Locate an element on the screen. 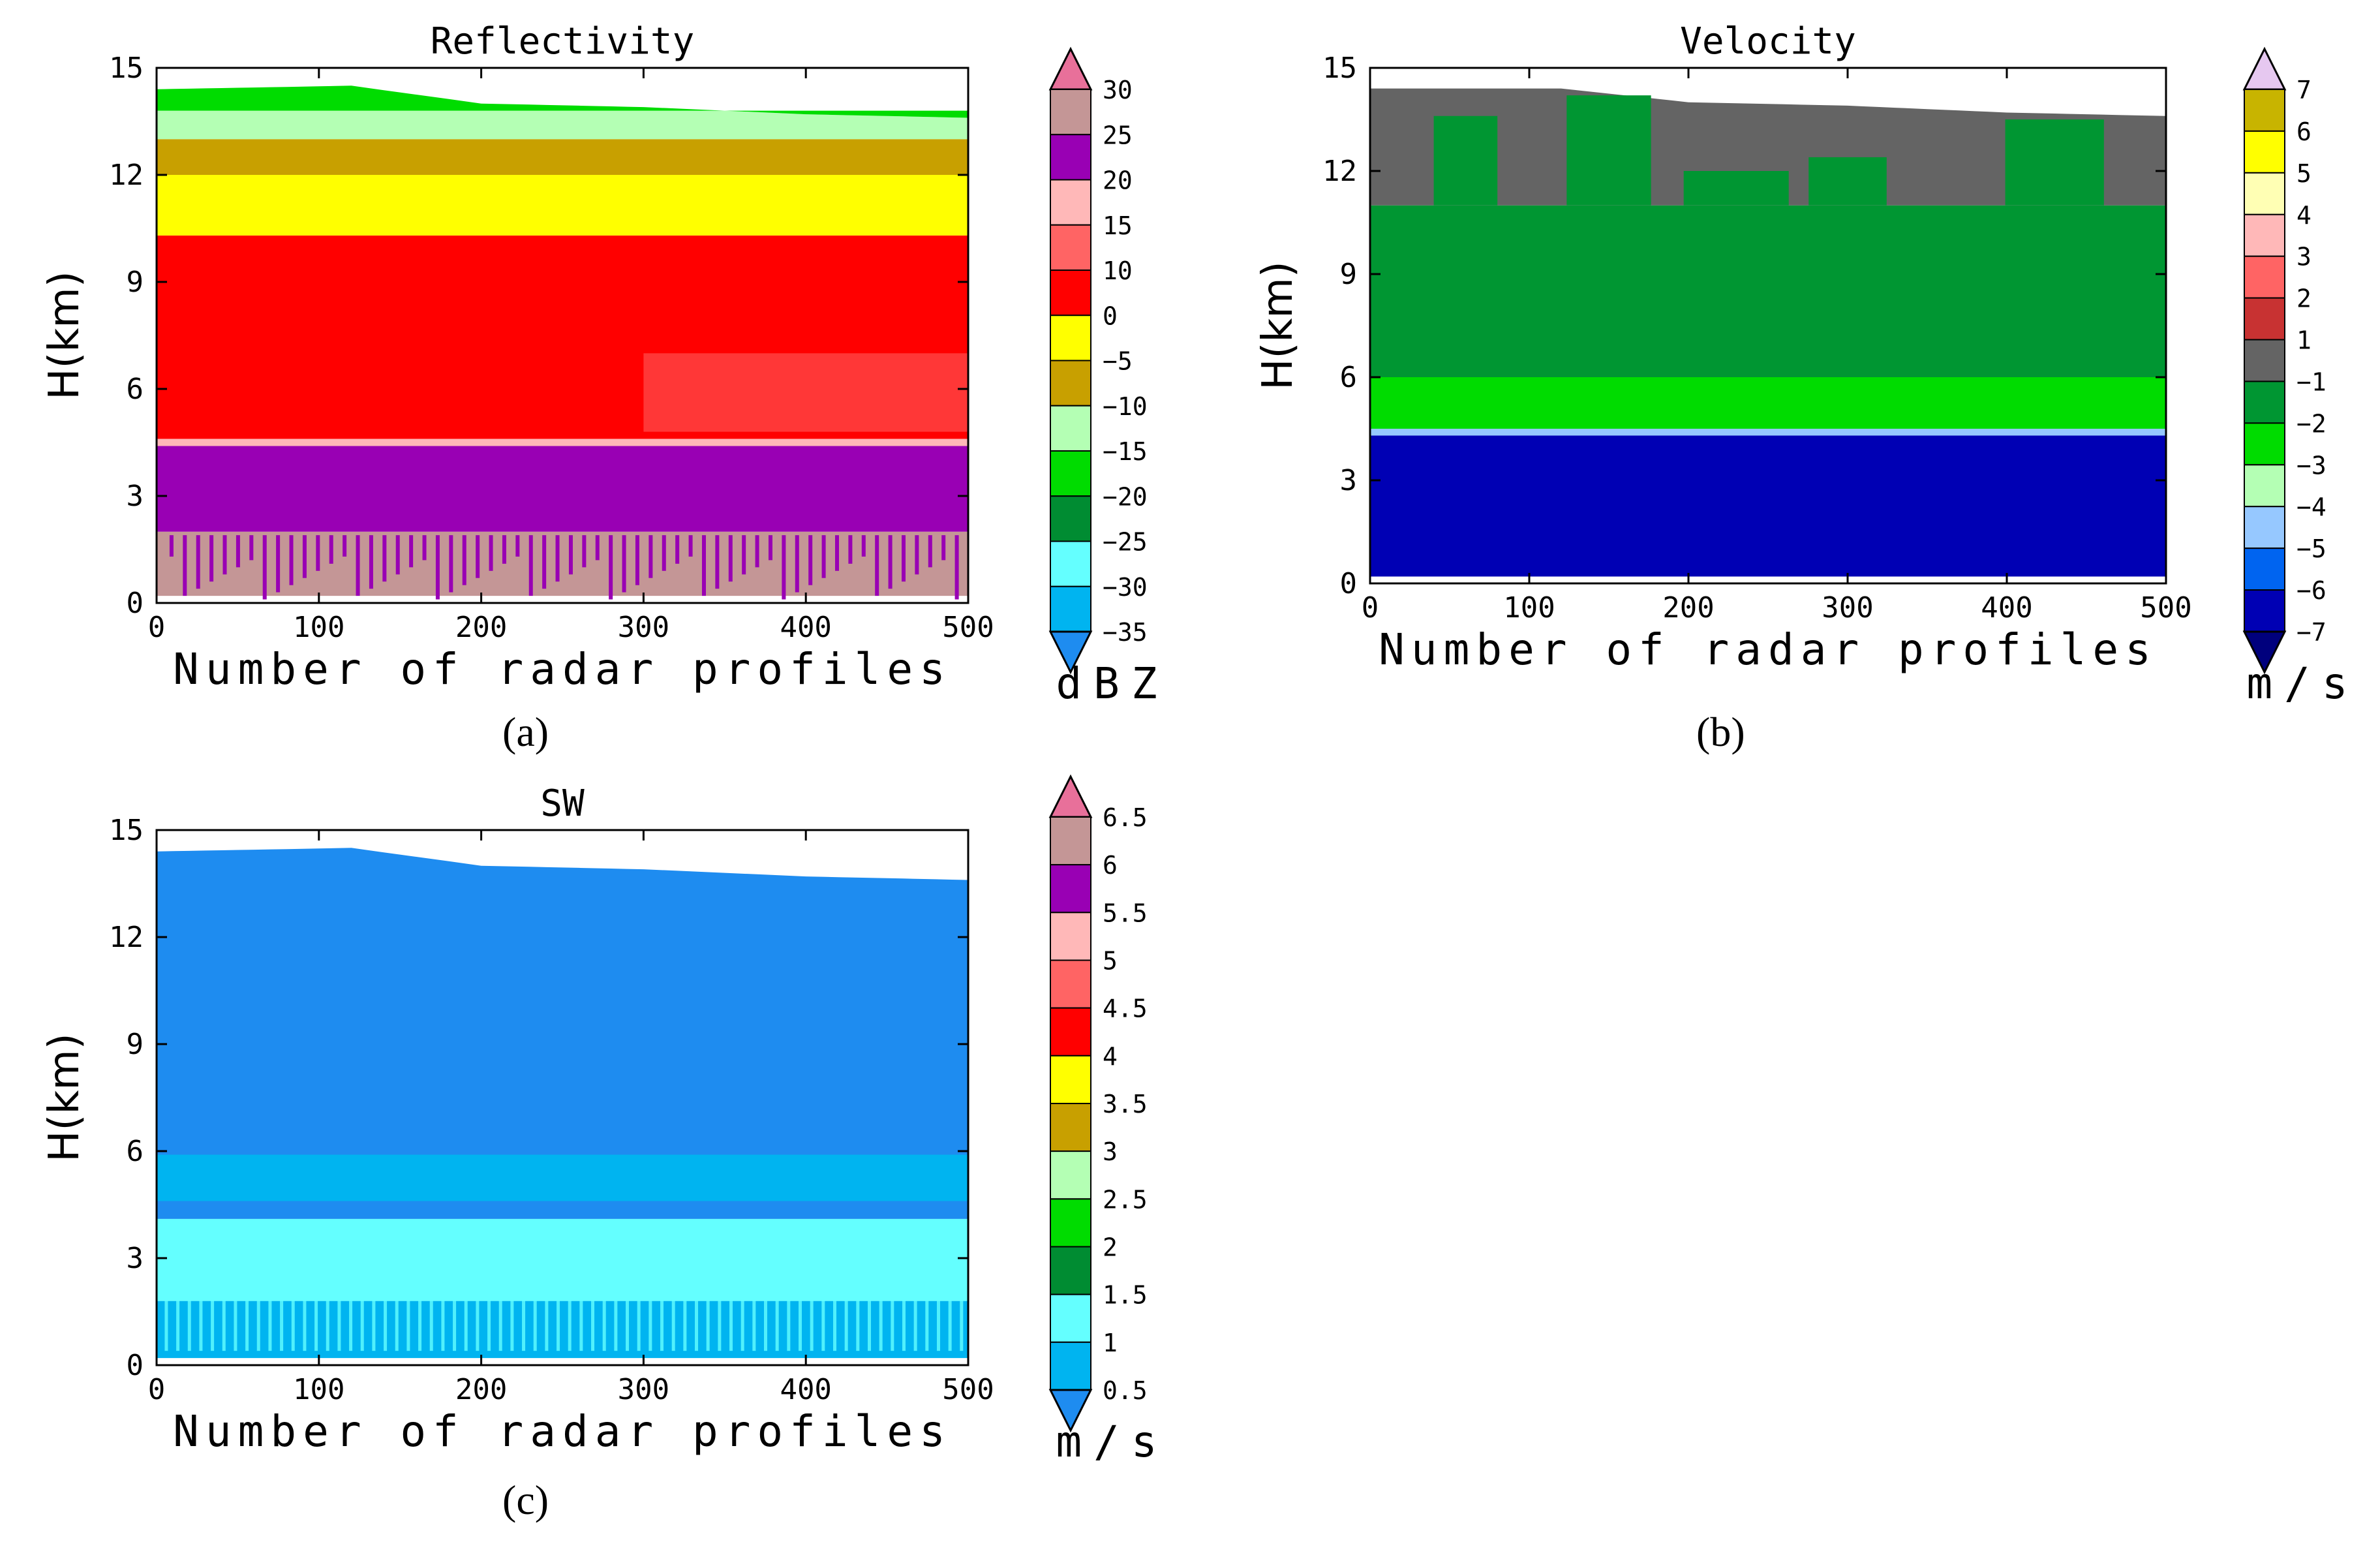 The width and height of the screenshot is (2380, 1542). colorbar-level-label: 3 is located at coordinates (2303, 257).